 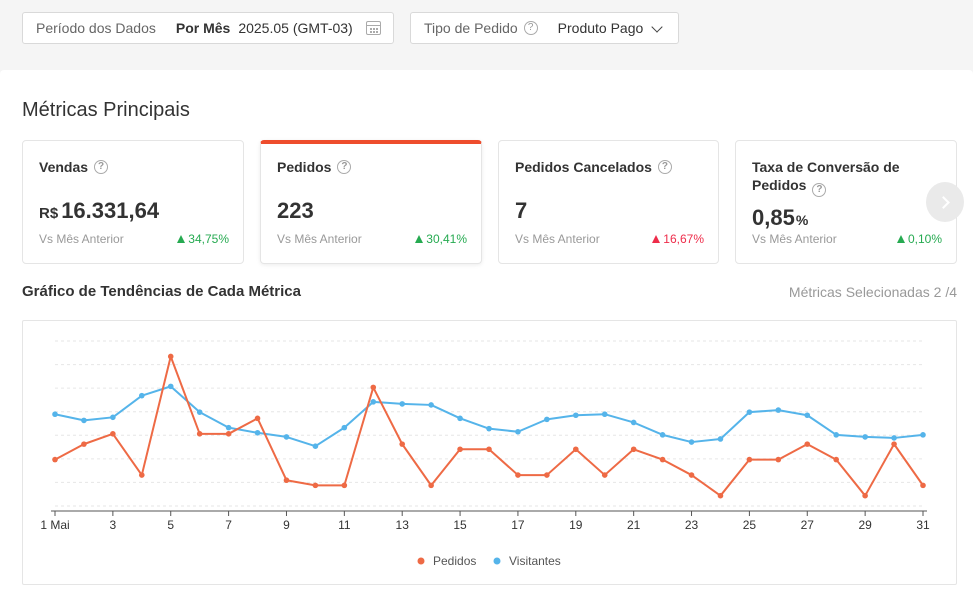 I want to click on x-tick-label: 1 Mai, so click(x=54, y=525).